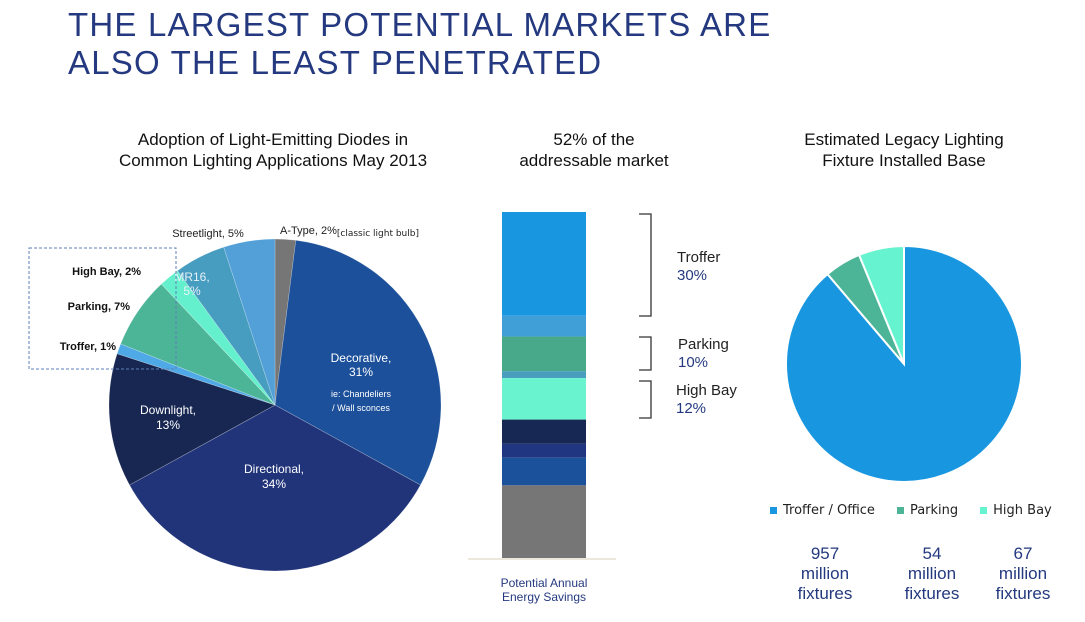 This screenshot has height=622, width=1085. I want to click on adoption-pie-slice-troffer, so click(196, 374).